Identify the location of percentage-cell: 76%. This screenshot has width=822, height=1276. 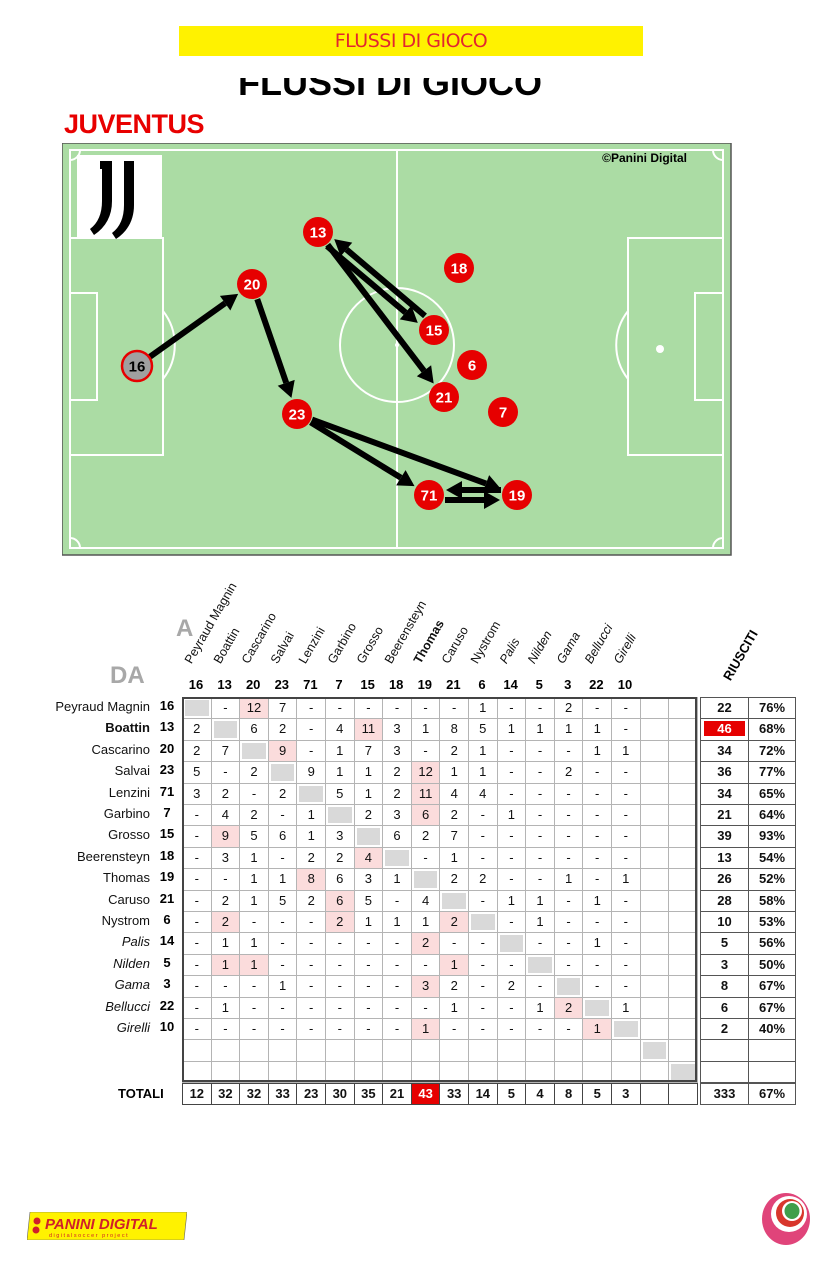
(772, 708).